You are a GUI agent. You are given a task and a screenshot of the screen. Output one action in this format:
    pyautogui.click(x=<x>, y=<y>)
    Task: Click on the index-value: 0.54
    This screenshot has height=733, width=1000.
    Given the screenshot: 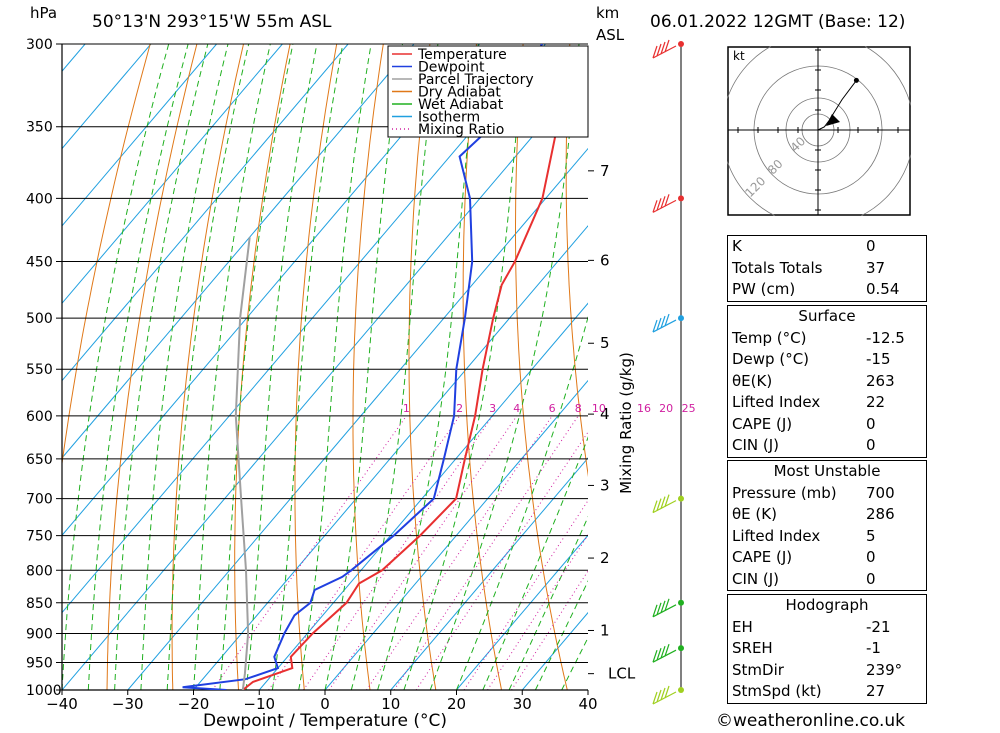 What is the action you would take?
    pyautogui.click(x=883, y=289)
    